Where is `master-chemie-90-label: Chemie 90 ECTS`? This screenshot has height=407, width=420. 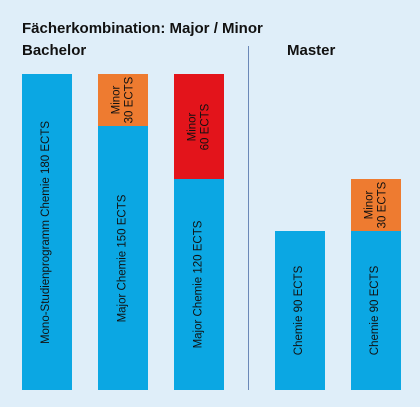 master-chemie-90-label: Chemie 90 ECTS is located at coordinates (299, 310).